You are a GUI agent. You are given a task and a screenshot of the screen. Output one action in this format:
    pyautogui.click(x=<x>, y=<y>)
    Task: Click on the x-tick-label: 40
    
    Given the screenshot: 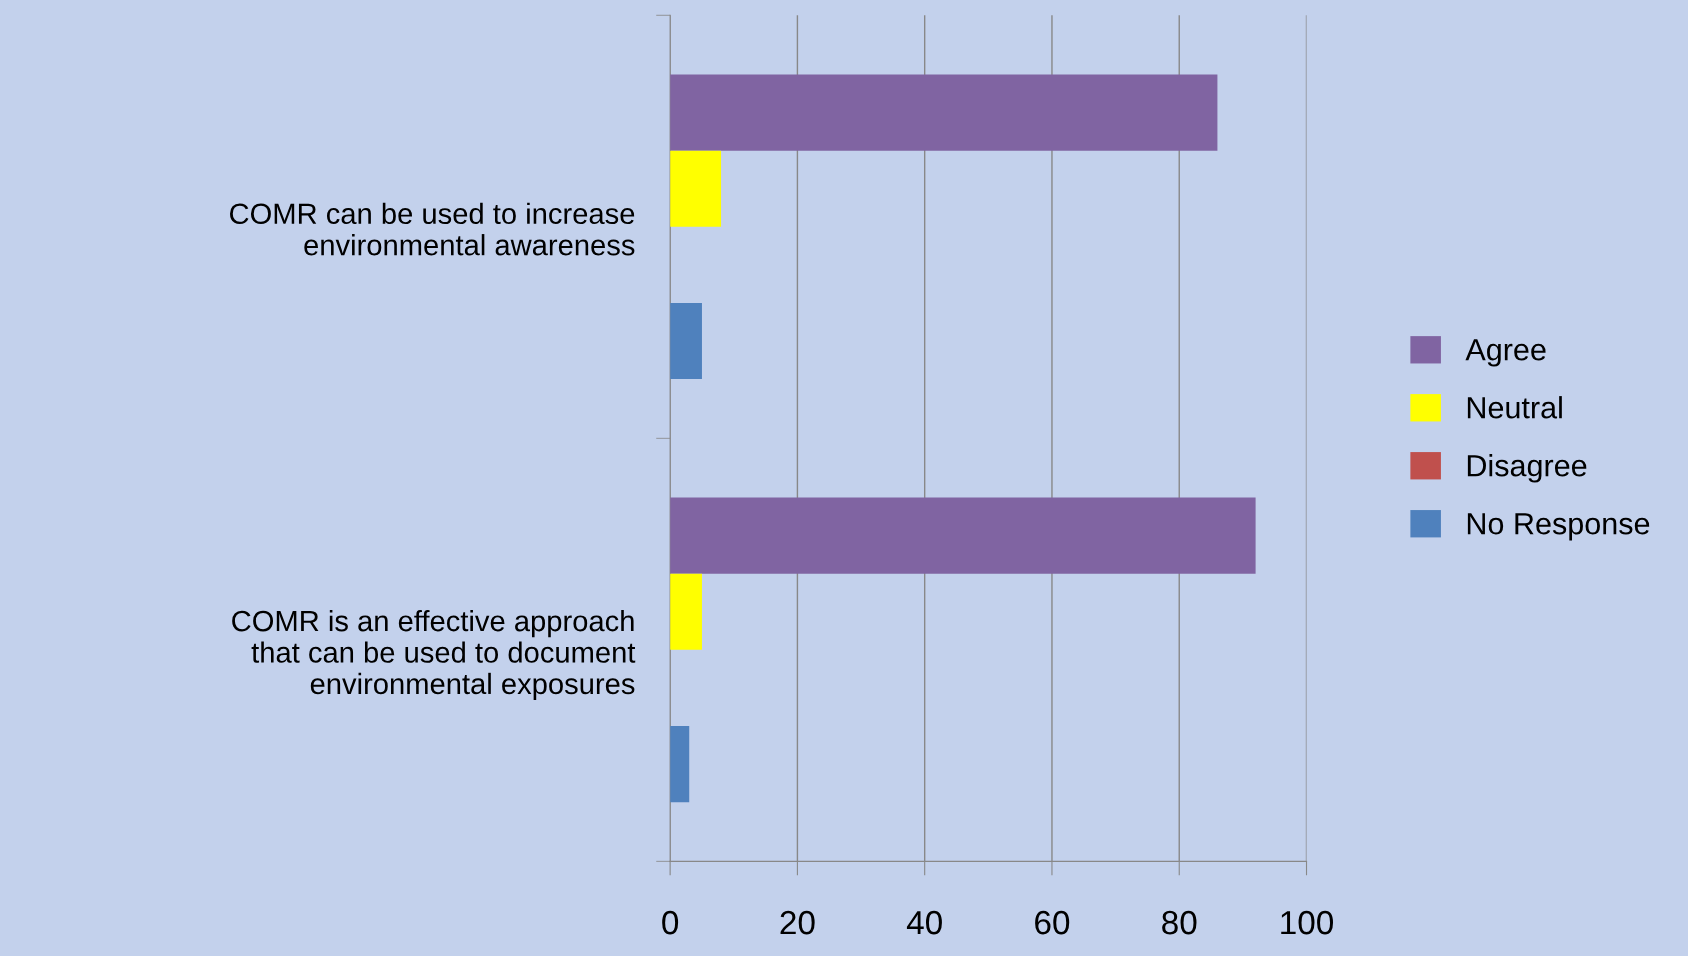 What is the action you would take?
    pyautogui.click(x=924, y=922)
    